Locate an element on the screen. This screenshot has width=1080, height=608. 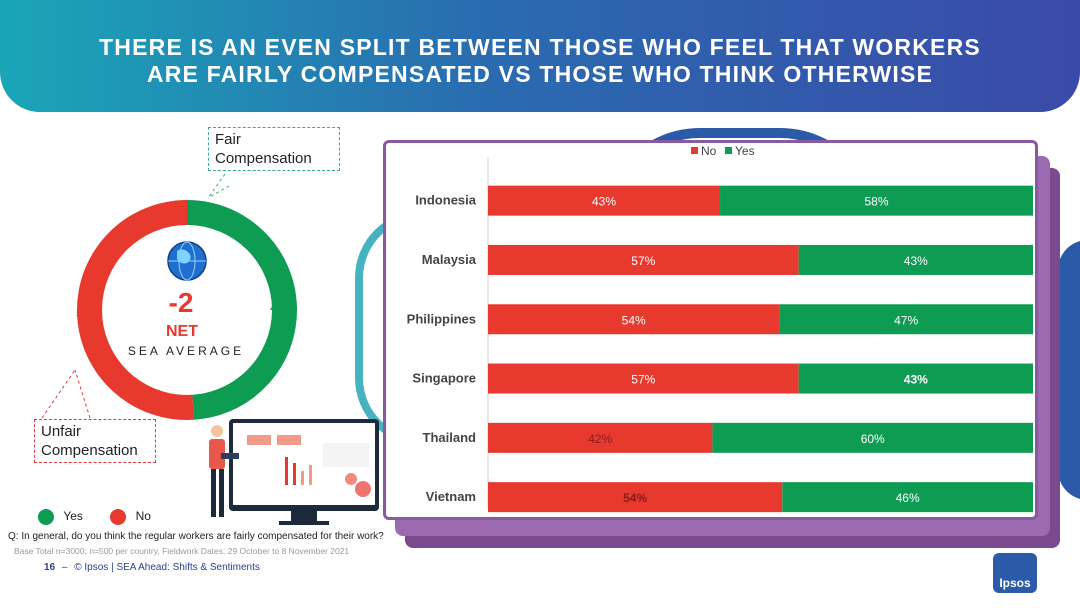
net-label: NET is located at coordinates (182, 331).